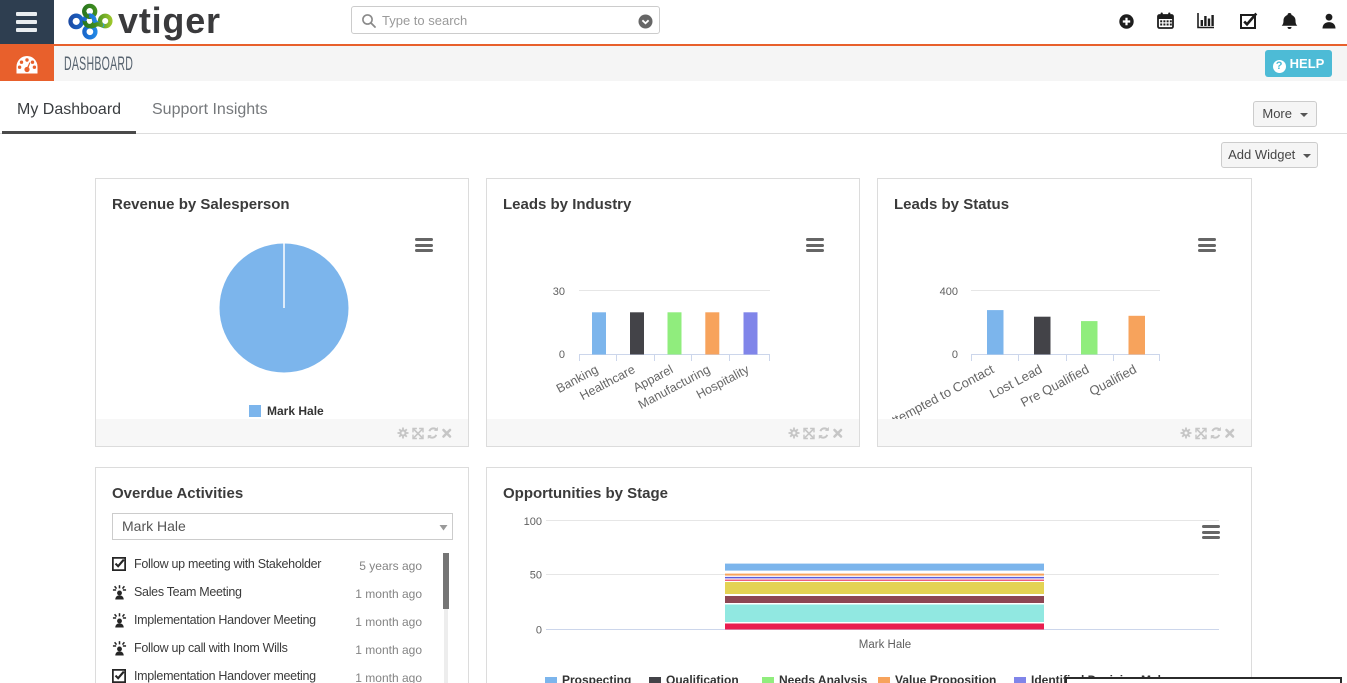 The image size is (1347, 683). I want to click on svg-text: Qualified, so click(1113, 379).